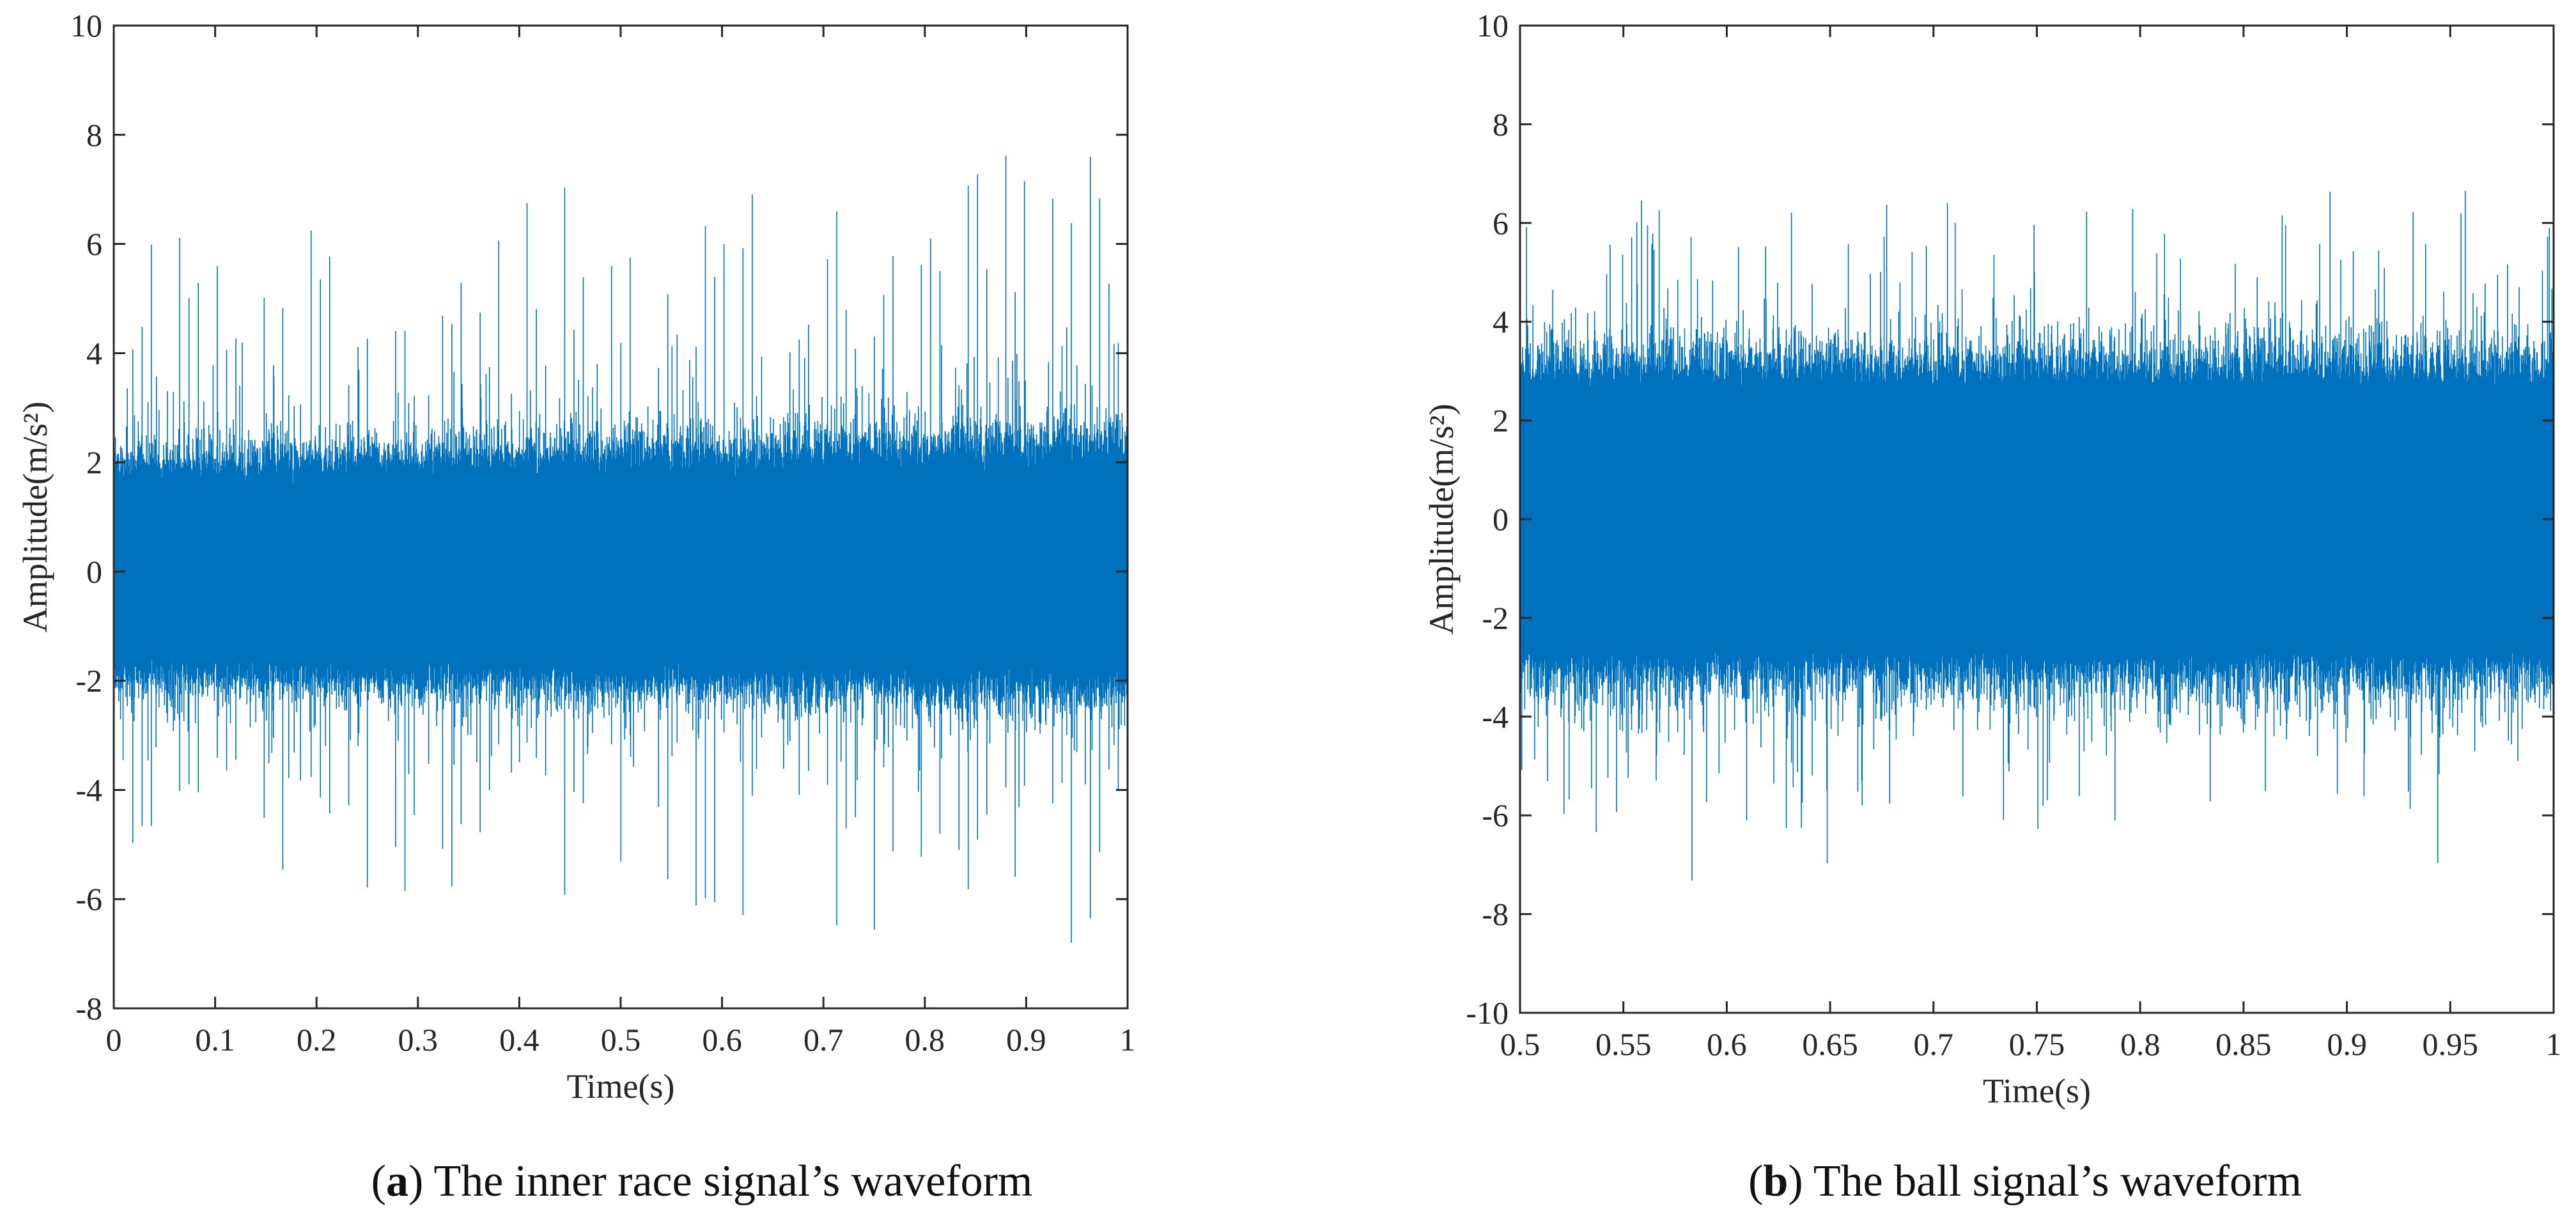  I want to click on x-tick-label: 0.85, so click(2243, 1044).